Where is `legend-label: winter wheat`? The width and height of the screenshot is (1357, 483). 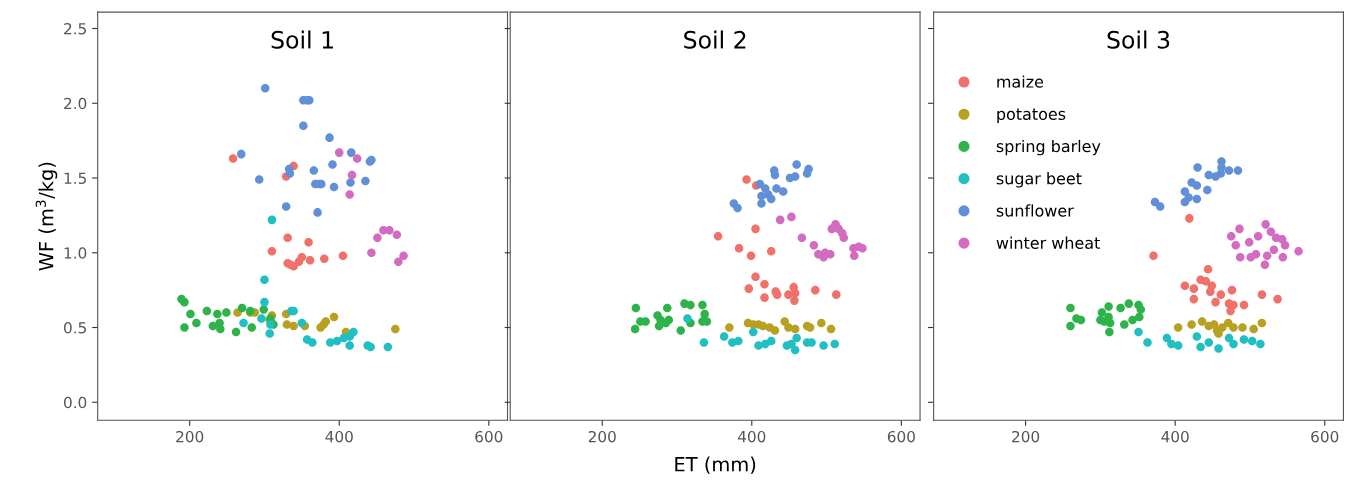
legend-label: winter wheat is located at coordinates (1048, 242).